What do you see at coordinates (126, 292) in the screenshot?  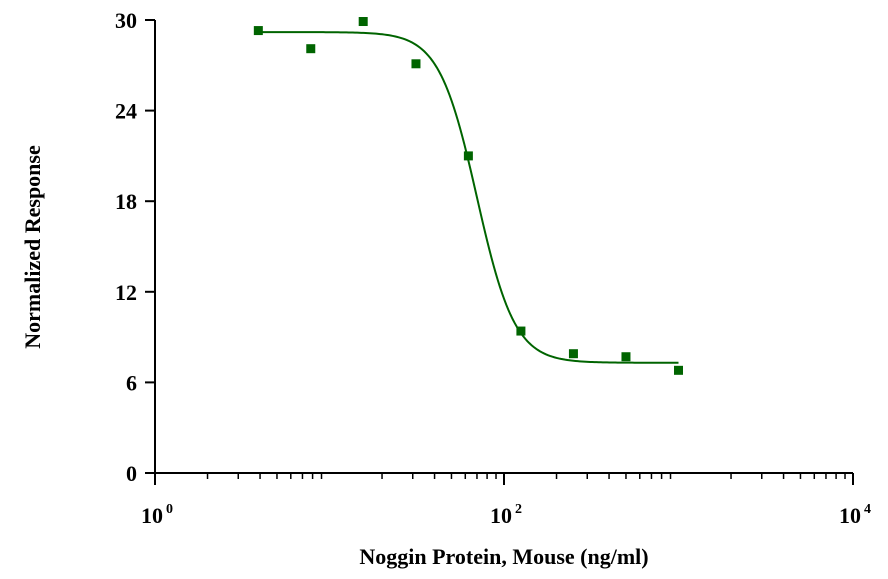 I see `y-tick-label: 12` at bounding box center [126, 292].